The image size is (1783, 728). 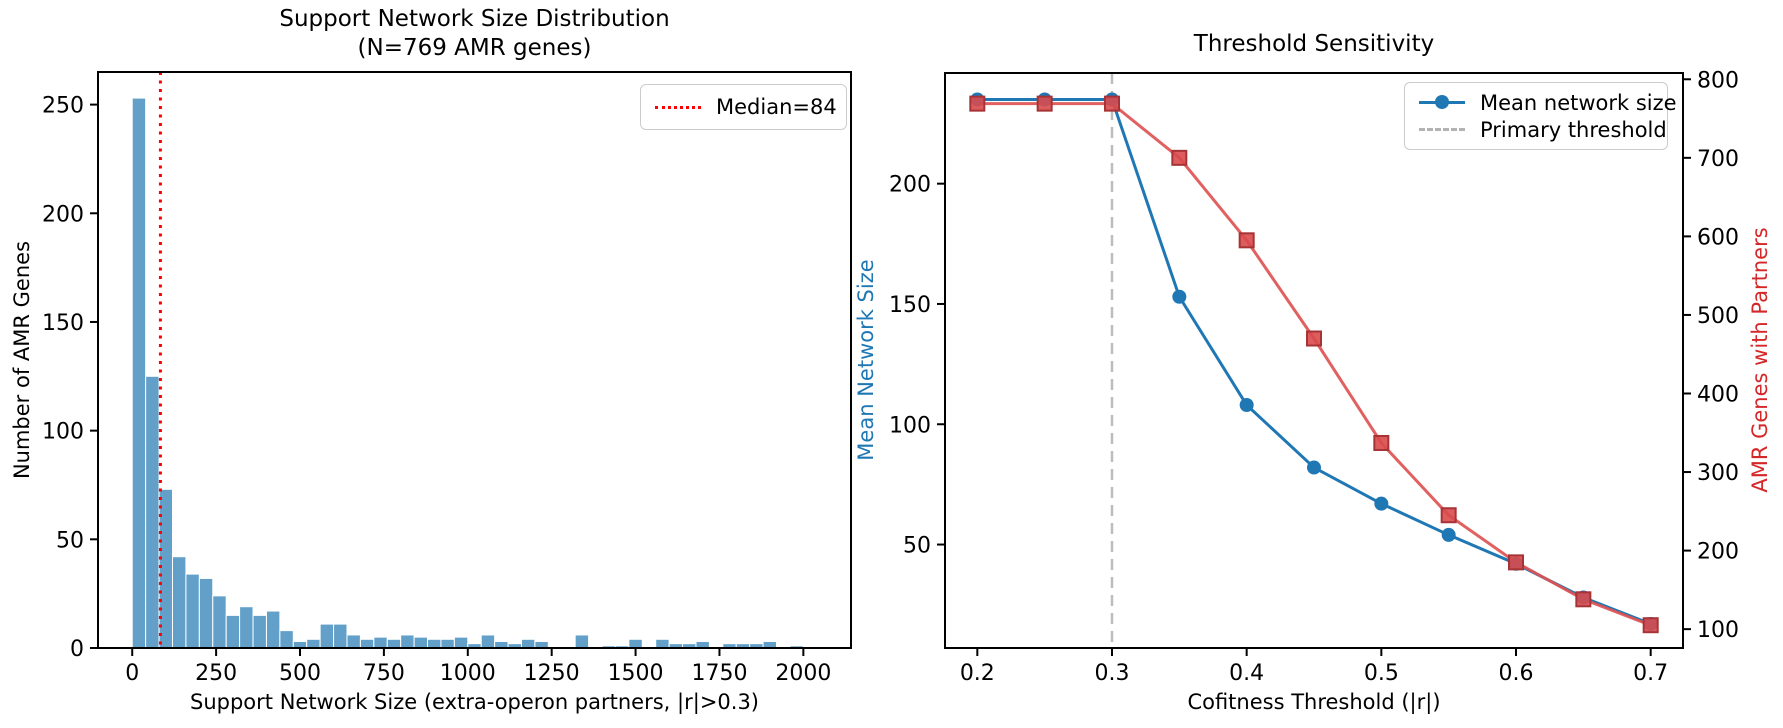 What do you see at coordinates (63, 432) in the screenshot?
I see `y-tick-label: 100` at bounding box center [63, 432].